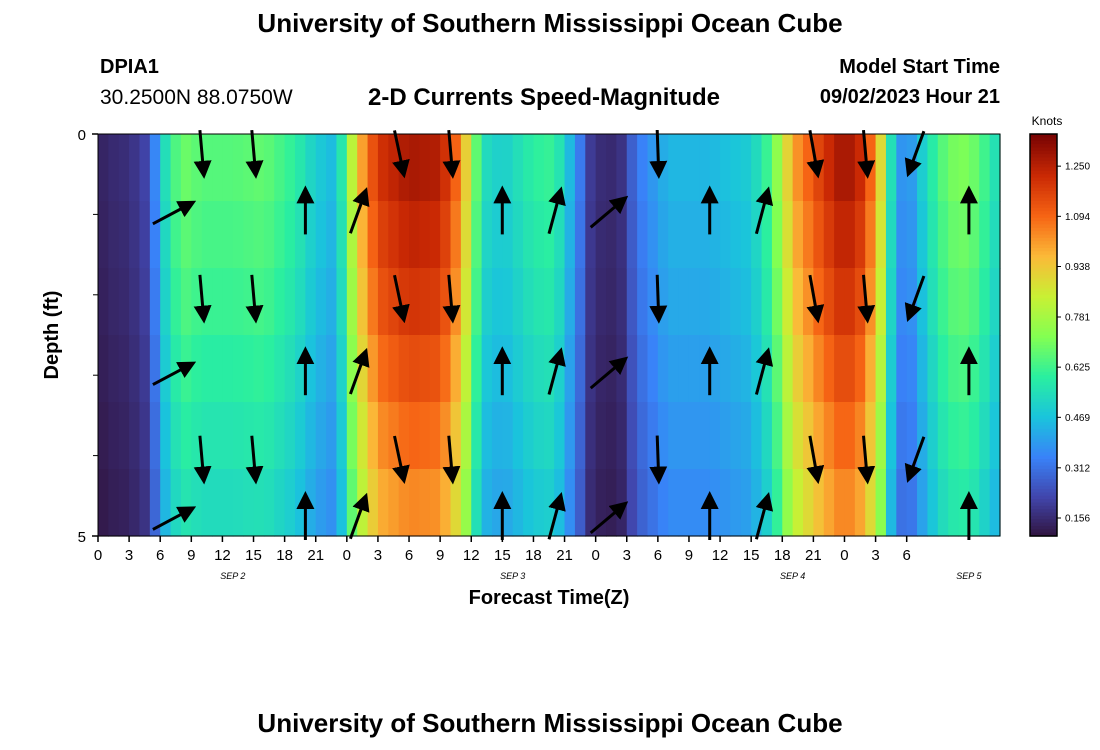  Describe the element at coordinates (544, 97) in the screenshot. I see `chart-subtitle: 2-D Currents Speed-Magnitude` at that location.